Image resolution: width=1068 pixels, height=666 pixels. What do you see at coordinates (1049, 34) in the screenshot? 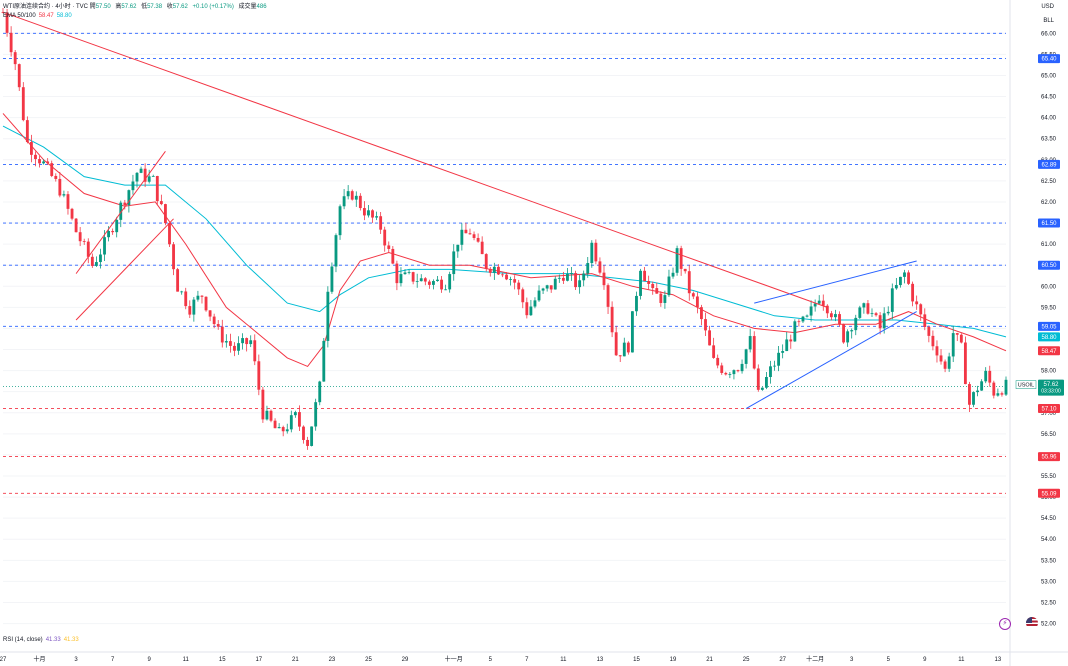
I see `price-tick-label: 66.00` at bounding box center [1049, 34].